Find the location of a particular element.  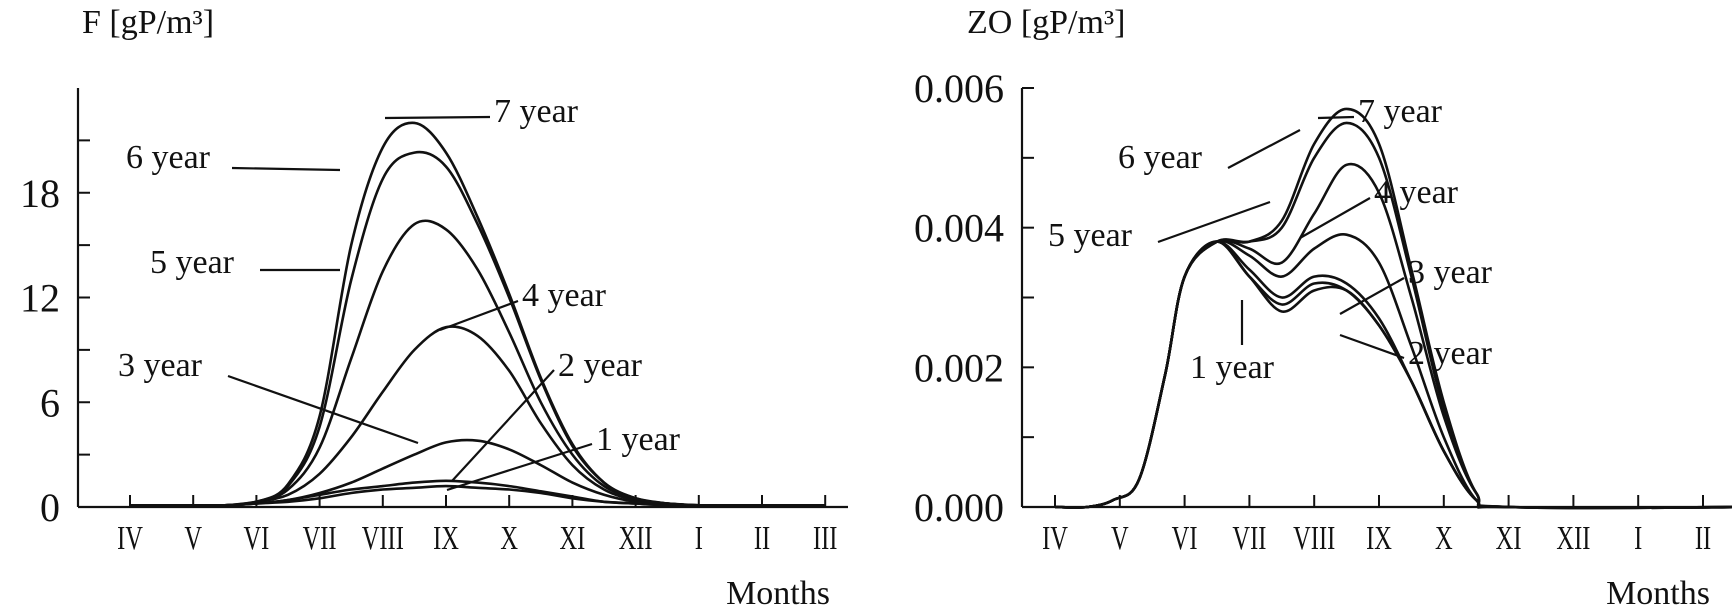

series-line-3-year is located at coordinates (477, 472).